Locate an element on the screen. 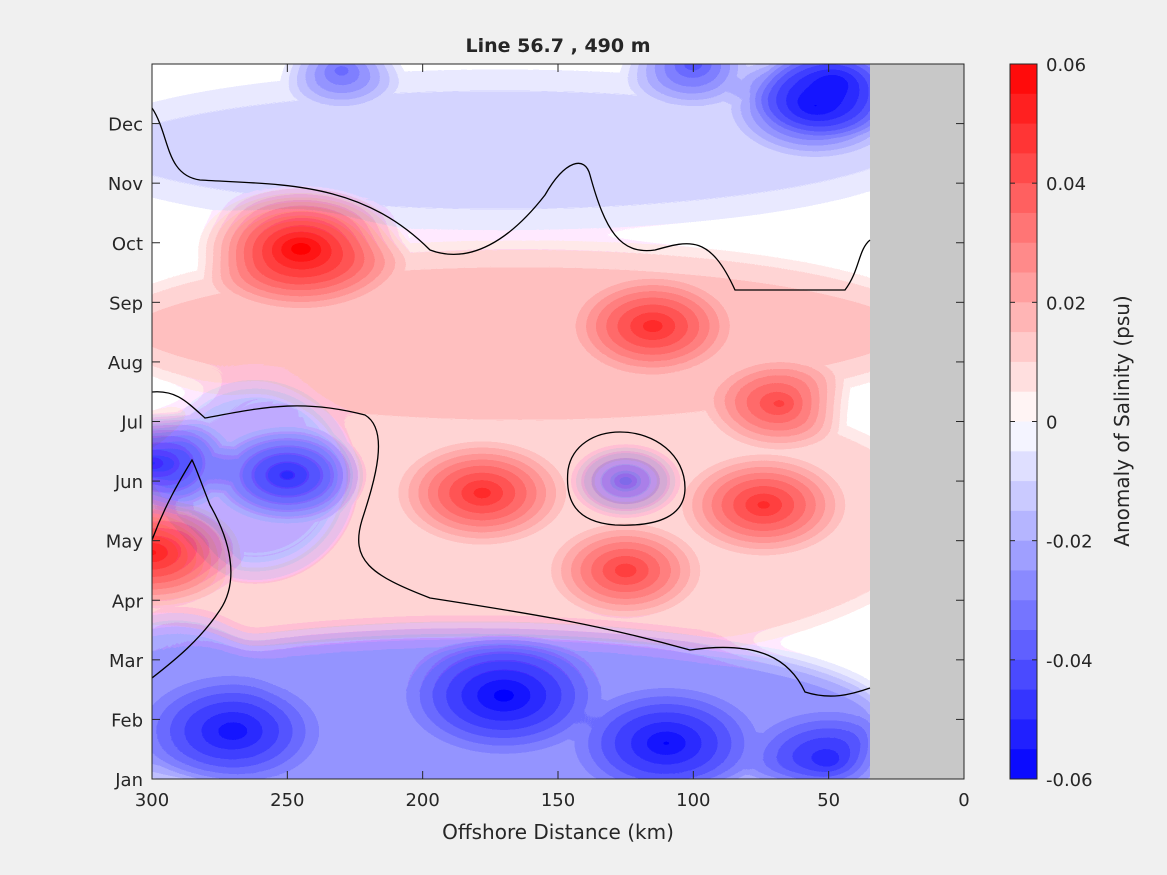  x-tick-label: 200 is located at coordinates (422, 800).